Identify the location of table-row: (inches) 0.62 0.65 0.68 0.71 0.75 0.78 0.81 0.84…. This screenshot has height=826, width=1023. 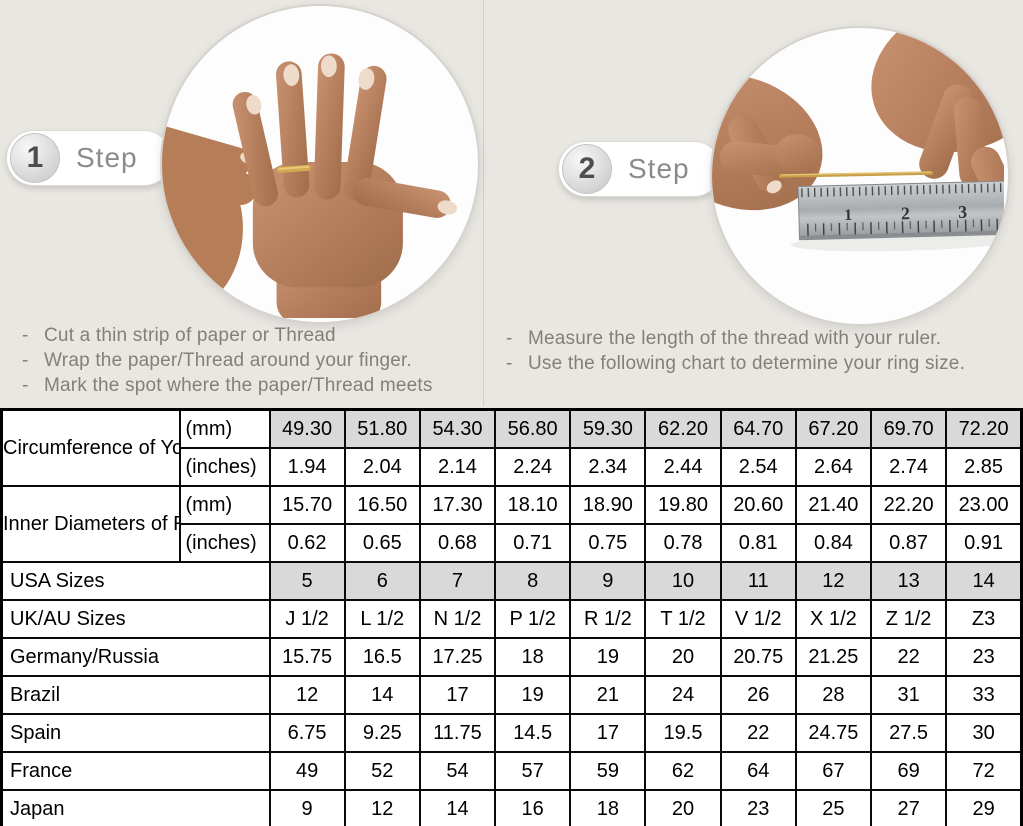
(512, 543).